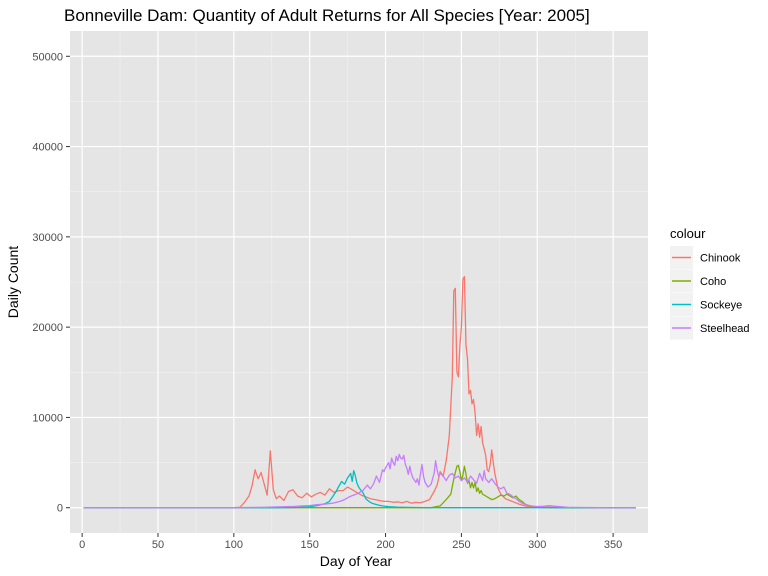 Image resolution: width=768 pixels, height=576 pixels. Describe the element at coordinates (385, 545) in the screenshot. I see `x-tick-label: 200` at that location.